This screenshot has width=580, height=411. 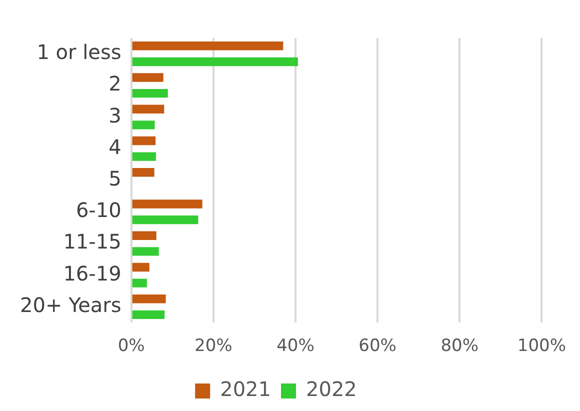 I want to click on x-tick-label: 20%, so click(x=213, y=346).